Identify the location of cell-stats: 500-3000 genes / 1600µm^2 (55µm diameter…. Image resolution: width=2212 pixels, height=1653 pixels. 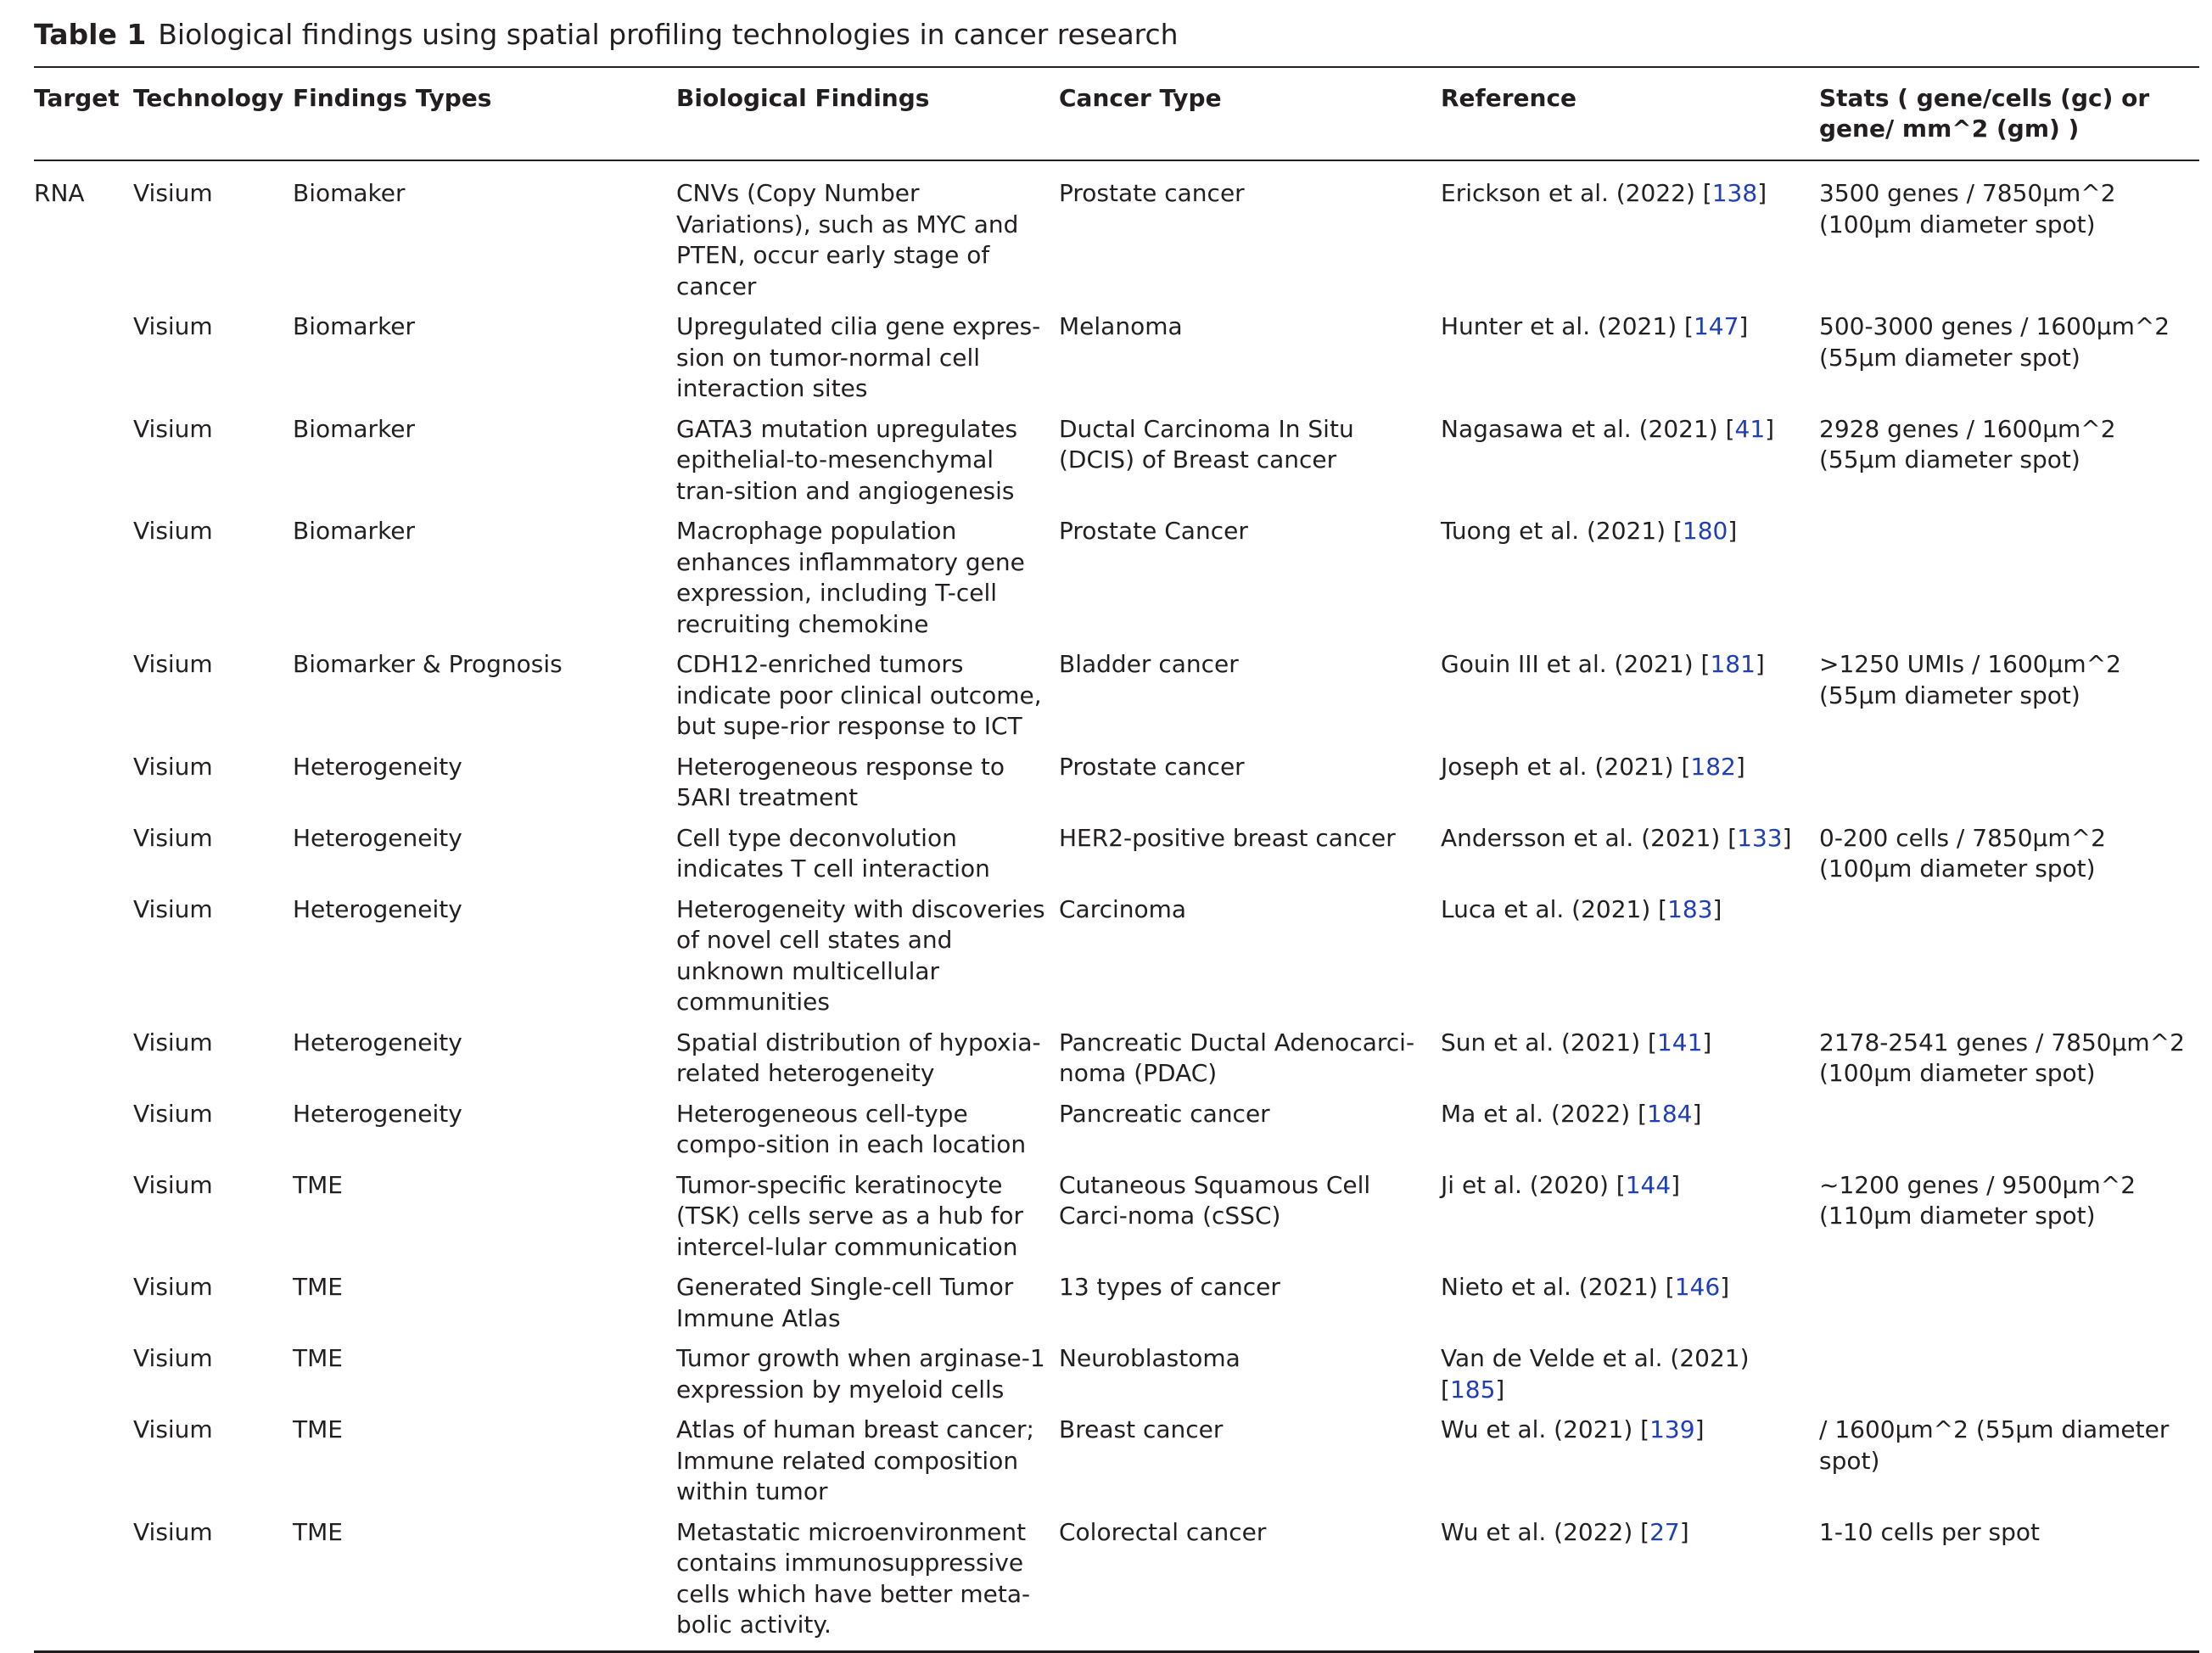
(1994, 342).